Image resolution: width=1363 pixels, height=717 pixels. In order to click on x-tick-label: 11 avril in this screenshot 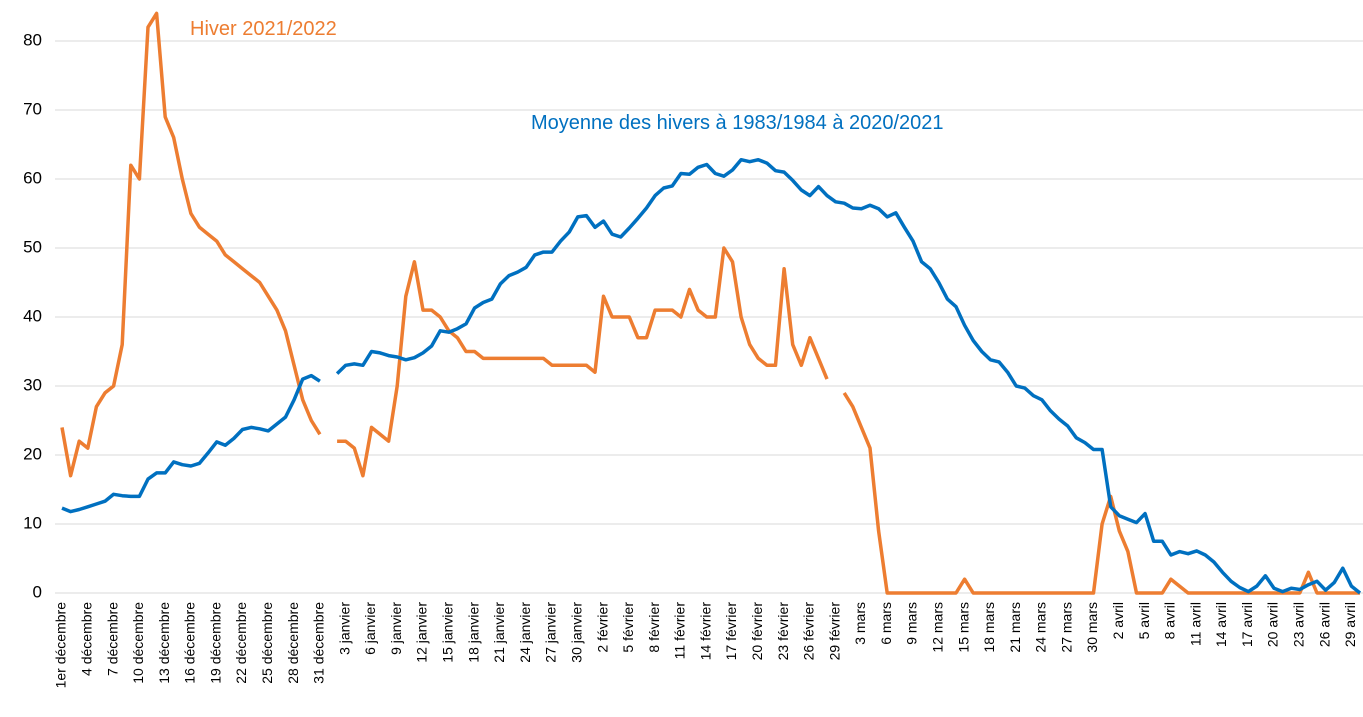, I will do `click(1195, 624)`.